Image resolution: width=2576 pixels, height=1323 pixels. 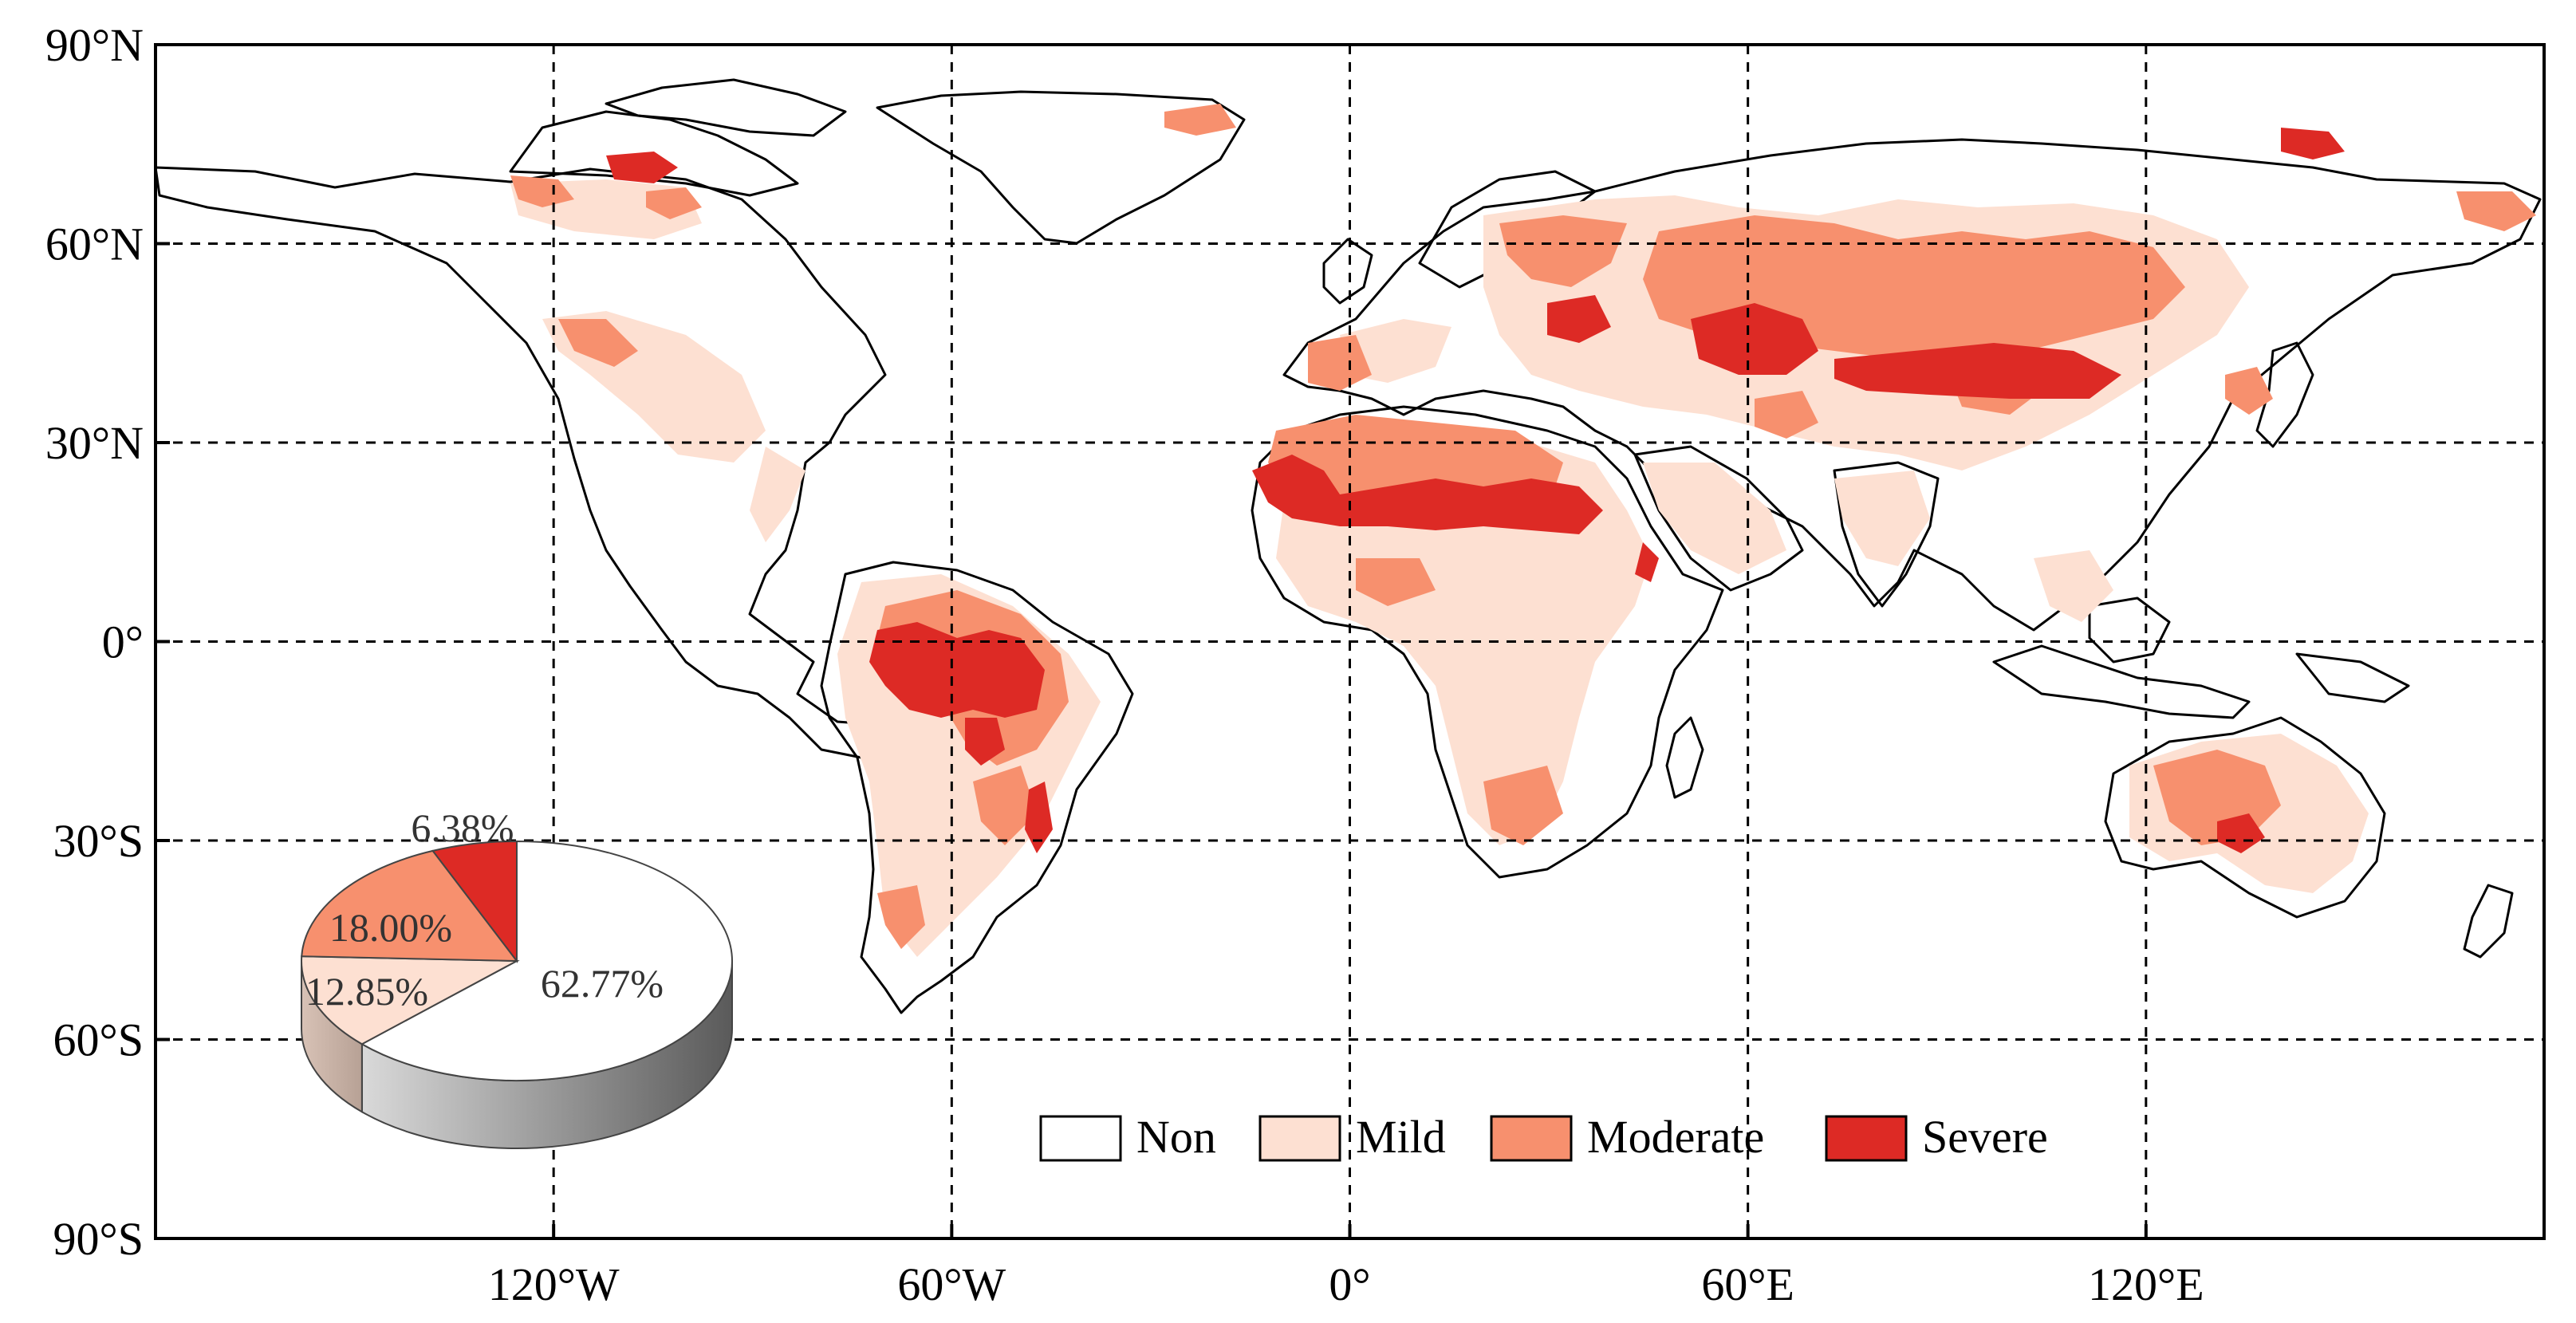 I want to click on lat-label: 30°N, so click(x=94, y=443).